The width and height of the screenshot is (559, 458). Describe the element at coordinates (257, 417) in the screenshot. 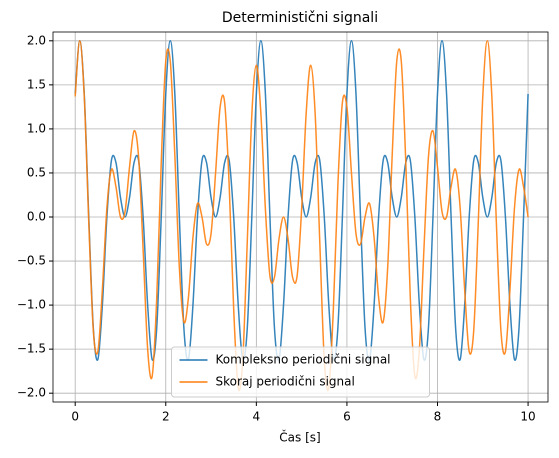

I see `x-tick-label: 4` at that location.